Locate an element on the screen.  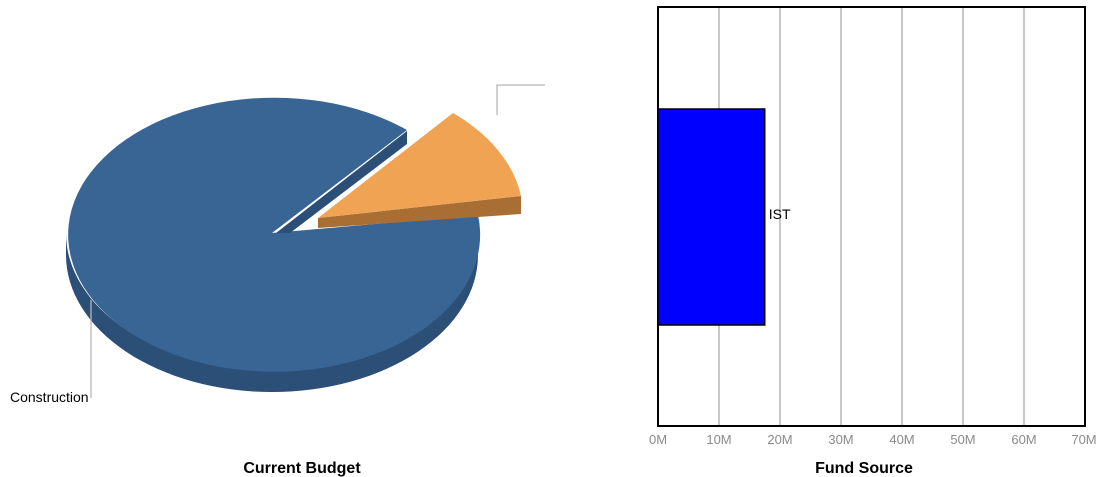
x-tick-label: 50M is located at coordinates (962, 439).